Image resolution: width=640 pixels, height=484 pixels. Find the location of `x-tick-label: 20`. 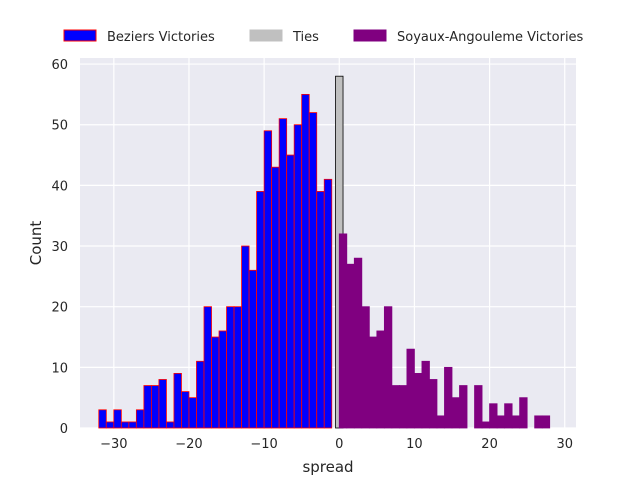

x-tick-label: 20 is located at coordinates (489, 444).